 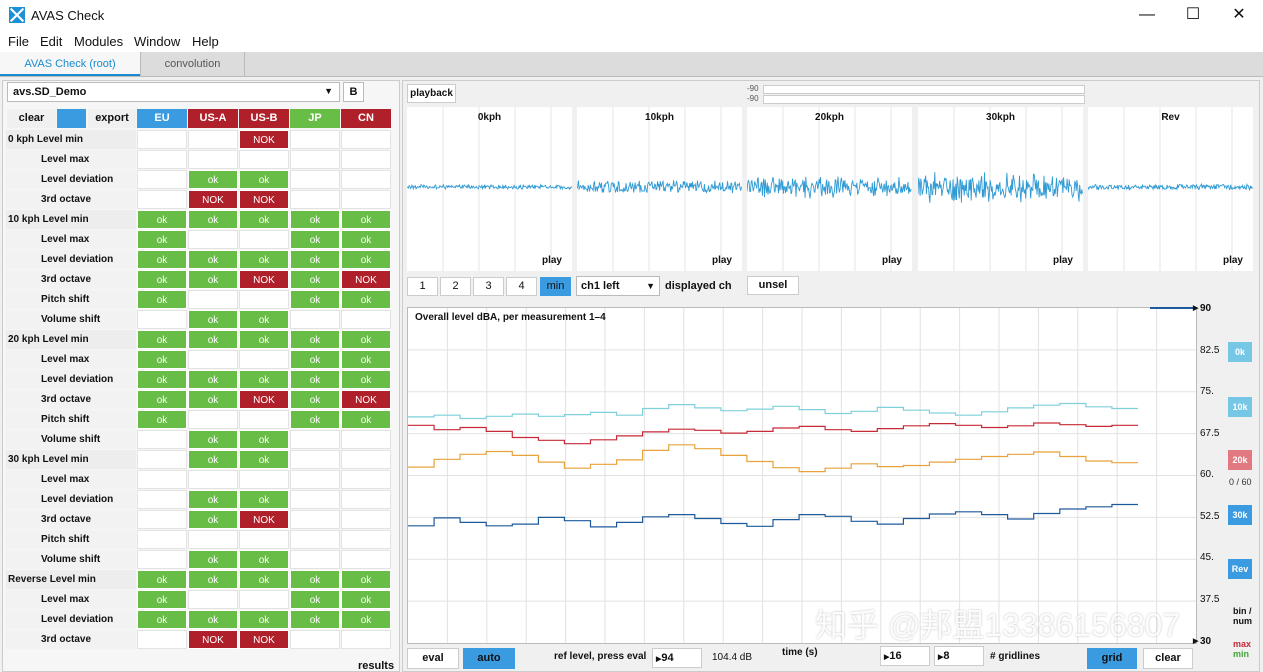 What do you see at coordinates (1240, 460) in the screenshot?
I see `legend-button-20k: 20k` at bounding box center [1240, 460].